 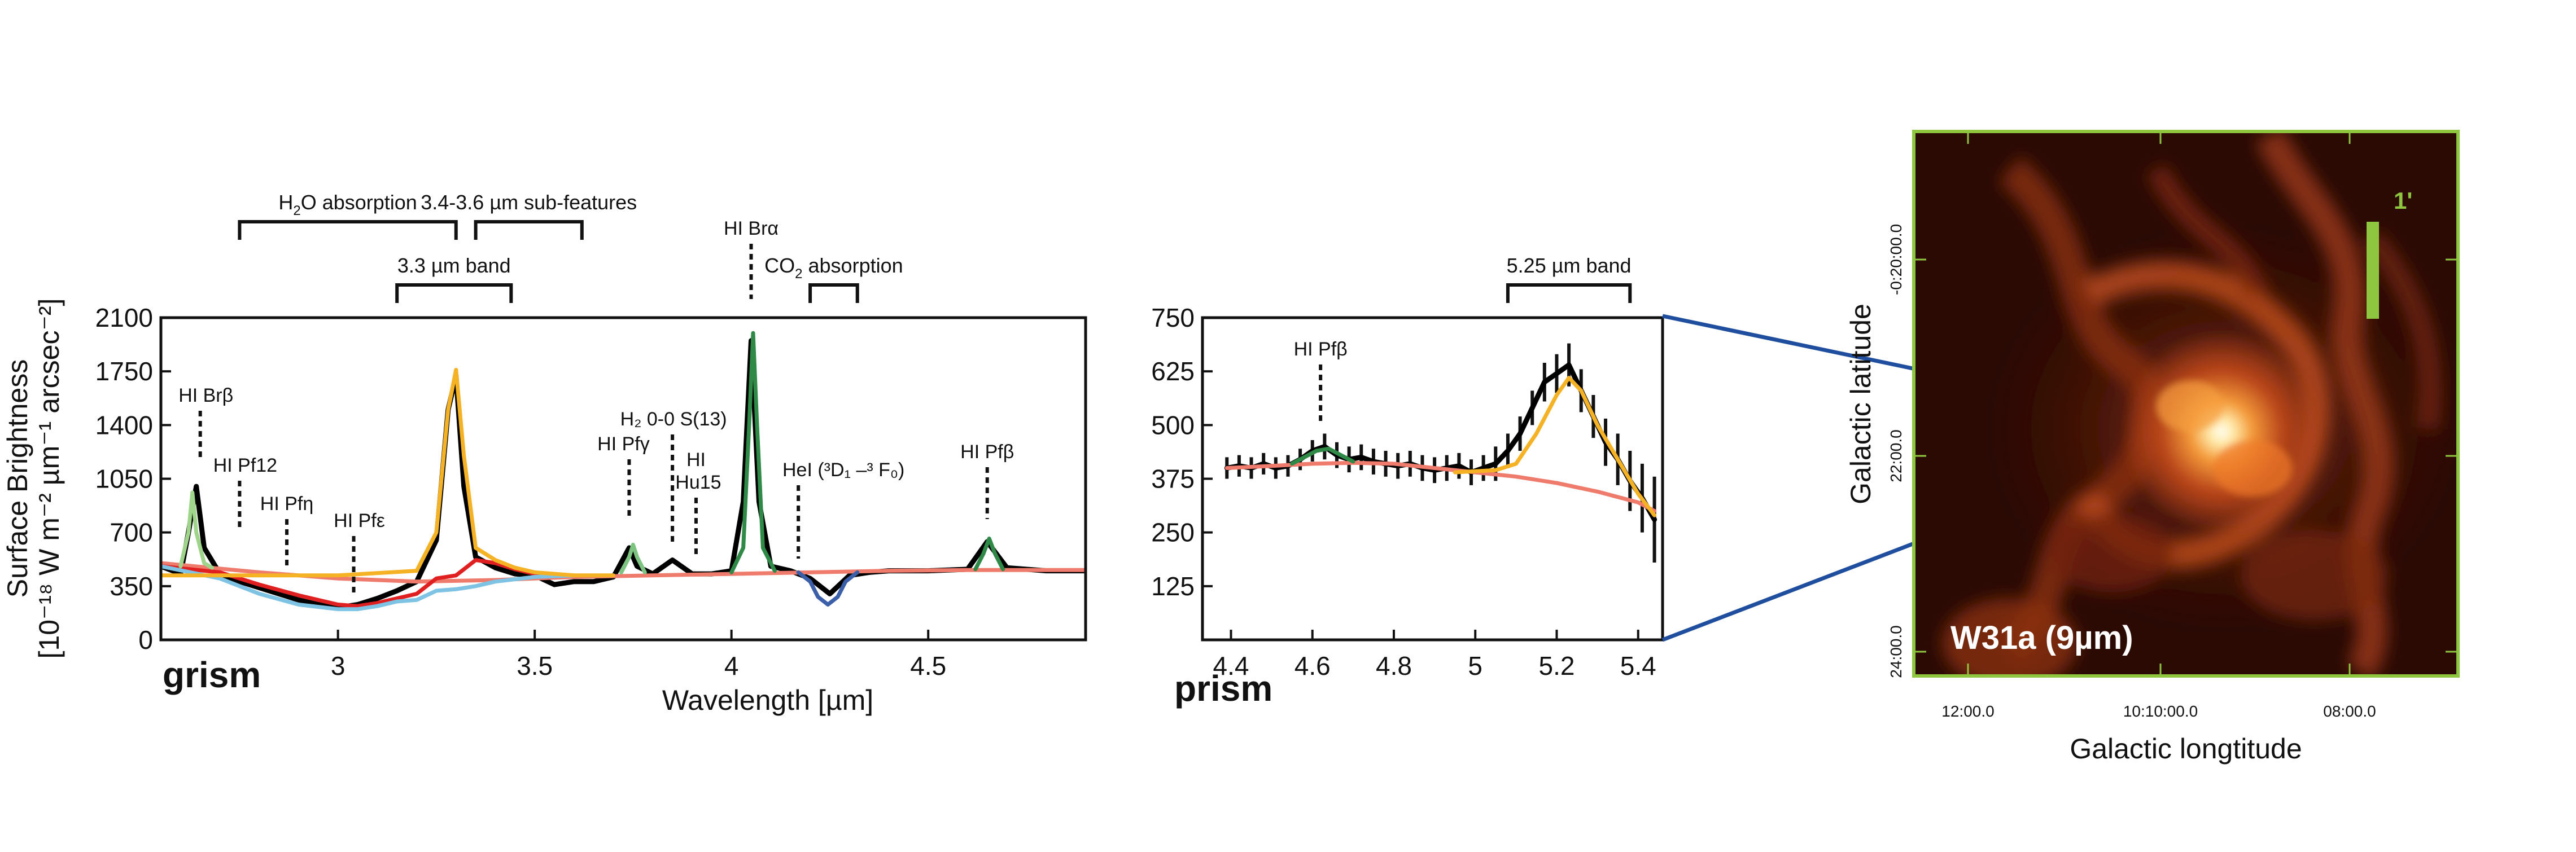 I want to click on image-frame, so click(x=2186, y=404).